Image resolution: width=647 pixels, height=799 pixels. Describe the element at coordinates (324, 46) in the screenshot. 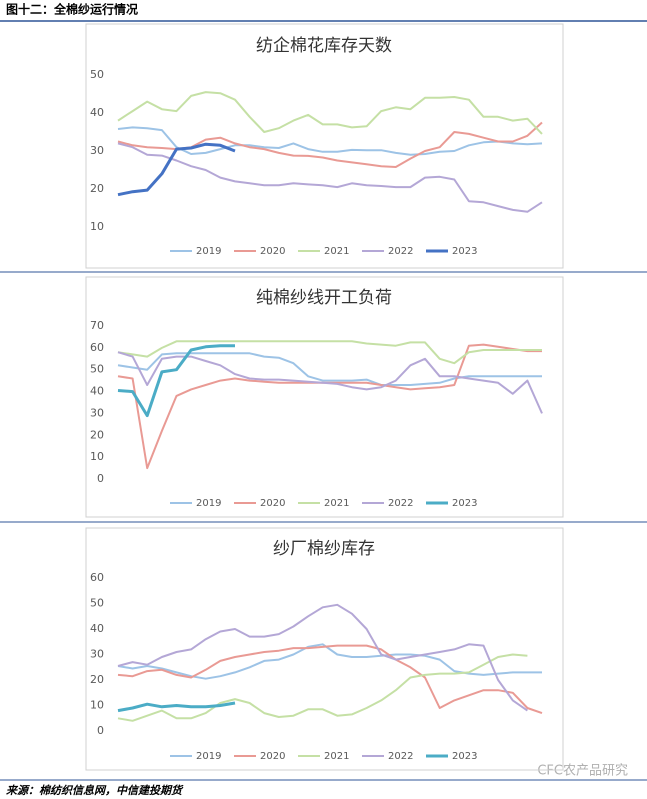

I see `chart-title: 纺企棉花库存天数` at that location.